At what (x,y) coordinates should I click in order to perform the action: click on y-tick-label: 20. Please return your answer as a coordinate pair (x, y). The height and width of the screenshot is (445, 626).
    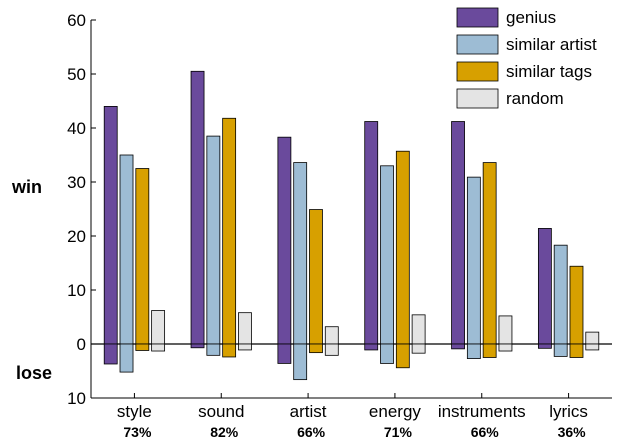
    Looking at the image, I should click on (76, 236).